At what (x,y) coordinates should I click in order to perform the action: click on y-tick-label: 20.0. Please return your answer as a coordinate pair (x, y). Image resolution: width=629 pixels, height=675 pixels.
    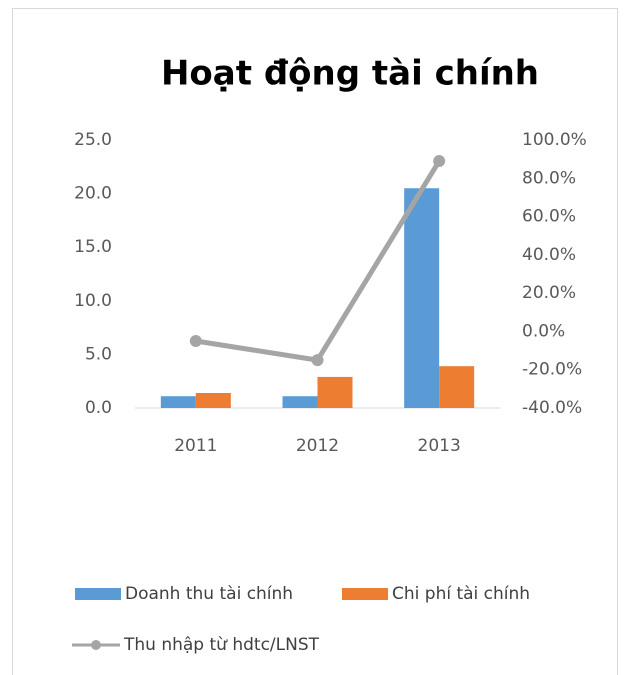
    Looking at the image, I should click on (93, 194).